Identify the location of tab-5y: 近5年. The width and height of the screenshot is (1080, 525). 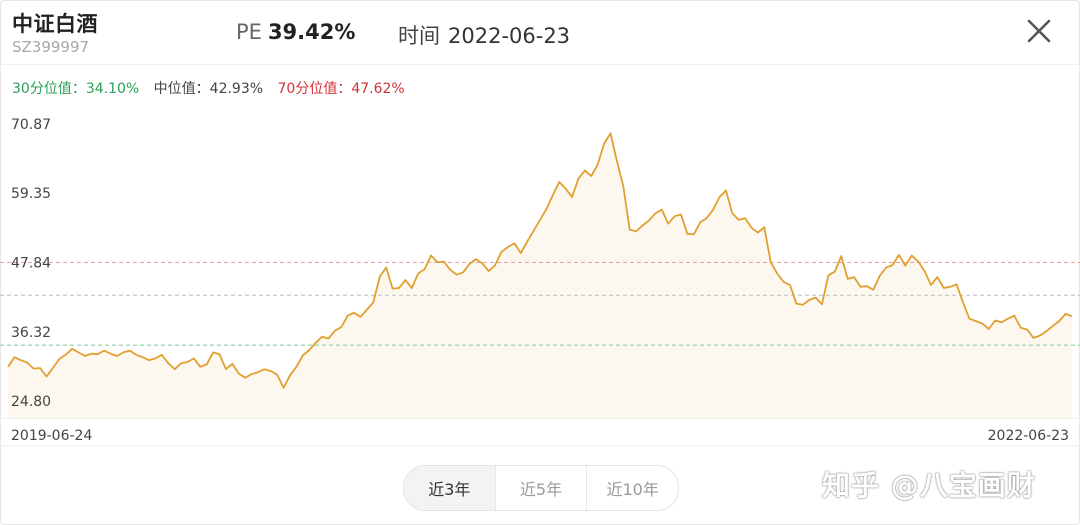
(540, 488).